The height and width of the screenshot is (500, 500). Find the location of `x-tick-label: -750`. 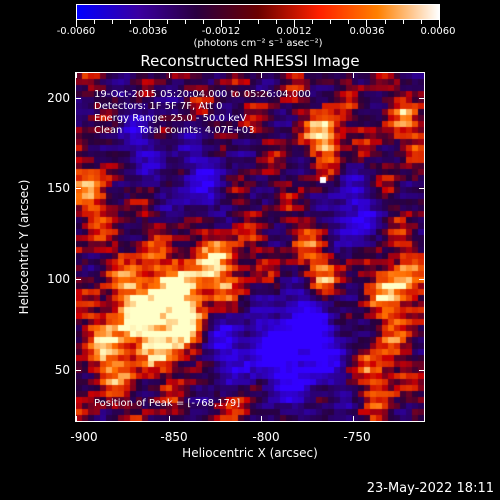

x-tick-label: -750 is located at coordinates (357, 437).